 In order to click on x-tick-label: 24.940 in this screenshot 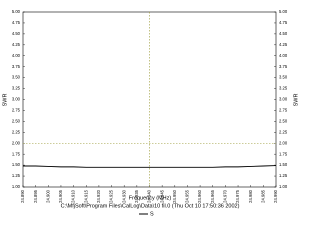, I will do `click(149, 195)`.